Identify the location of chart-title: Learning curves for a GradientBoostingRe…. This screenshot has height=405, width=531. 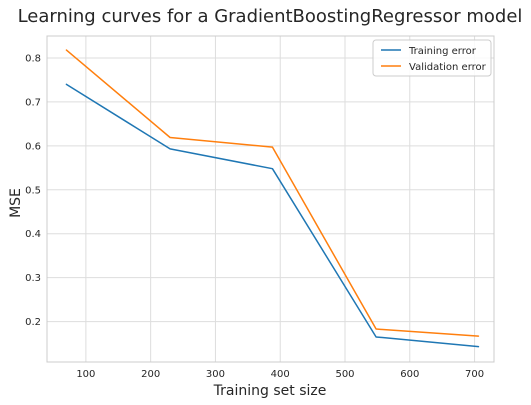
(270, 16).